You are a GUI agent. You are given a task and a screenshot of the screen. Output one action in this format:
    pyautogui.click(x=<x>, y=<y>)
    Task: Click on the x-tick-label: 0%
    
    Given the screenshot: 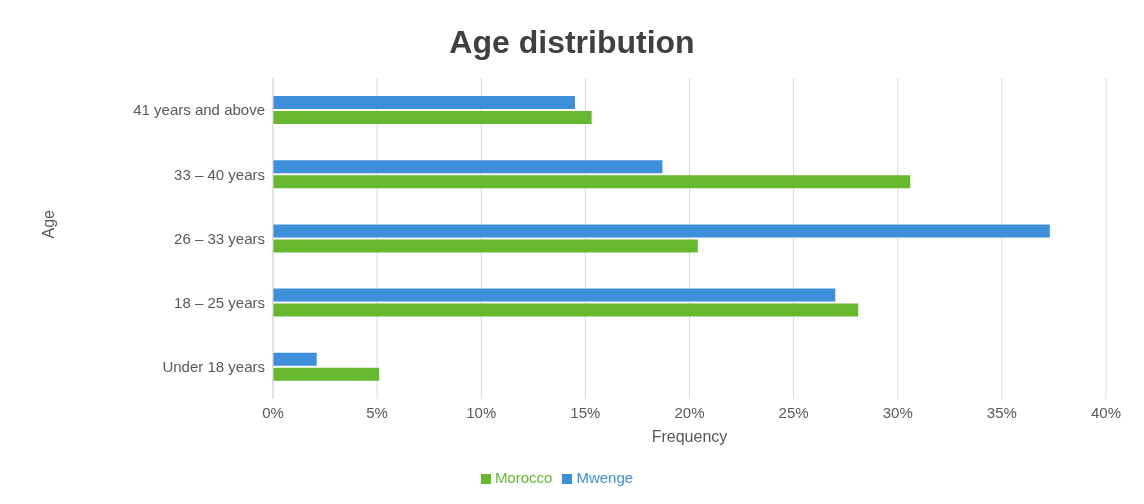 What is the action you would take?
    pyautogui.click(x=273, y=412)
    